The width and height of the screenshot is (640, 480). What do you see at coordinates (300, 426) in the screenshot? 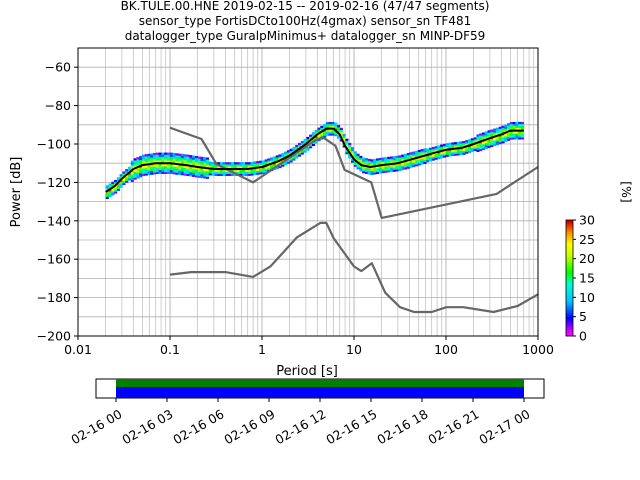
I see `time-tick-label: 02-16 12` at bounding box center [300, 426].